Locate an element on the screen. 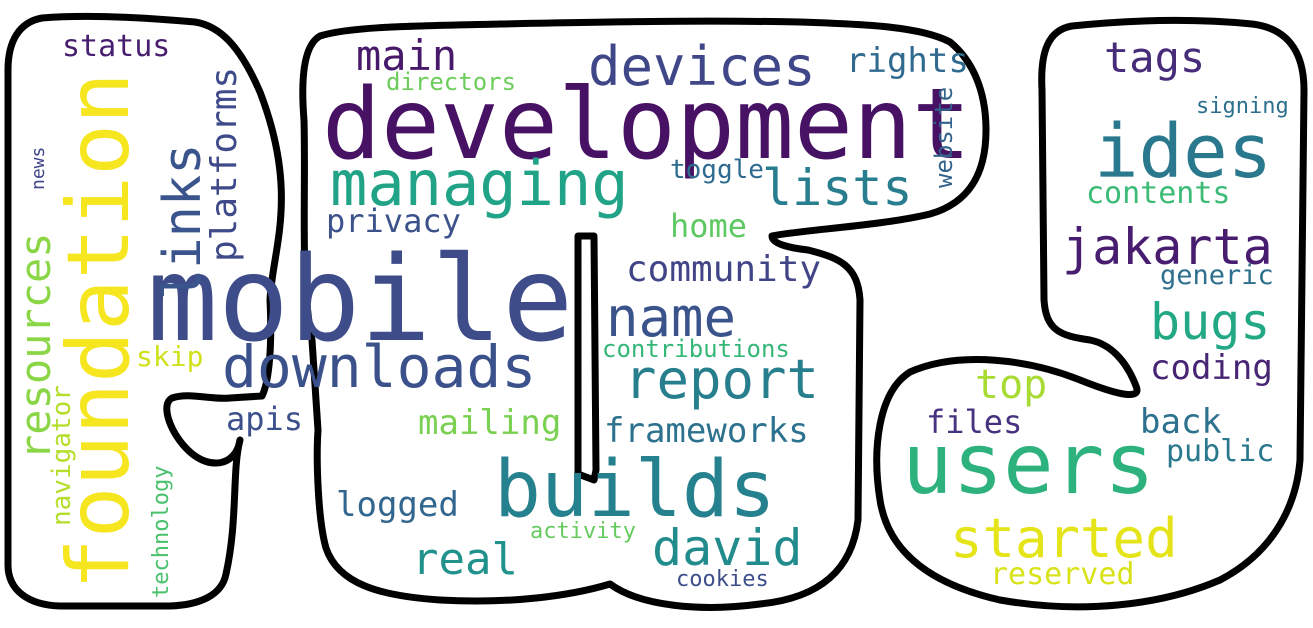 This screenshot has width=1313, height=628. word-bugs: bugs is located at coordinates (1210, 322).